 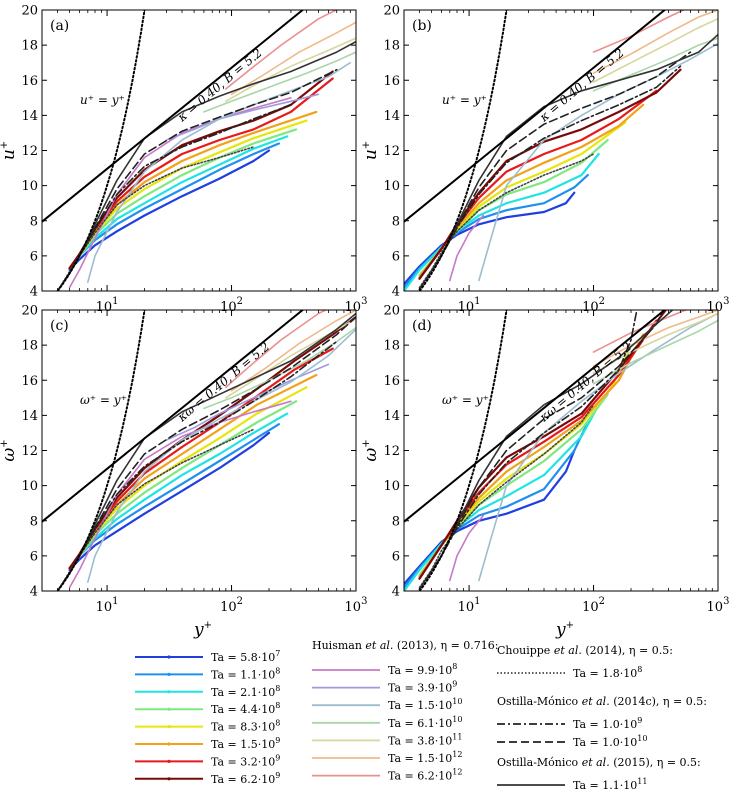 What do you see at coordinates (169, 210) in the screenshot?
I see `series-line-d1` at bounding box center [169, 210].